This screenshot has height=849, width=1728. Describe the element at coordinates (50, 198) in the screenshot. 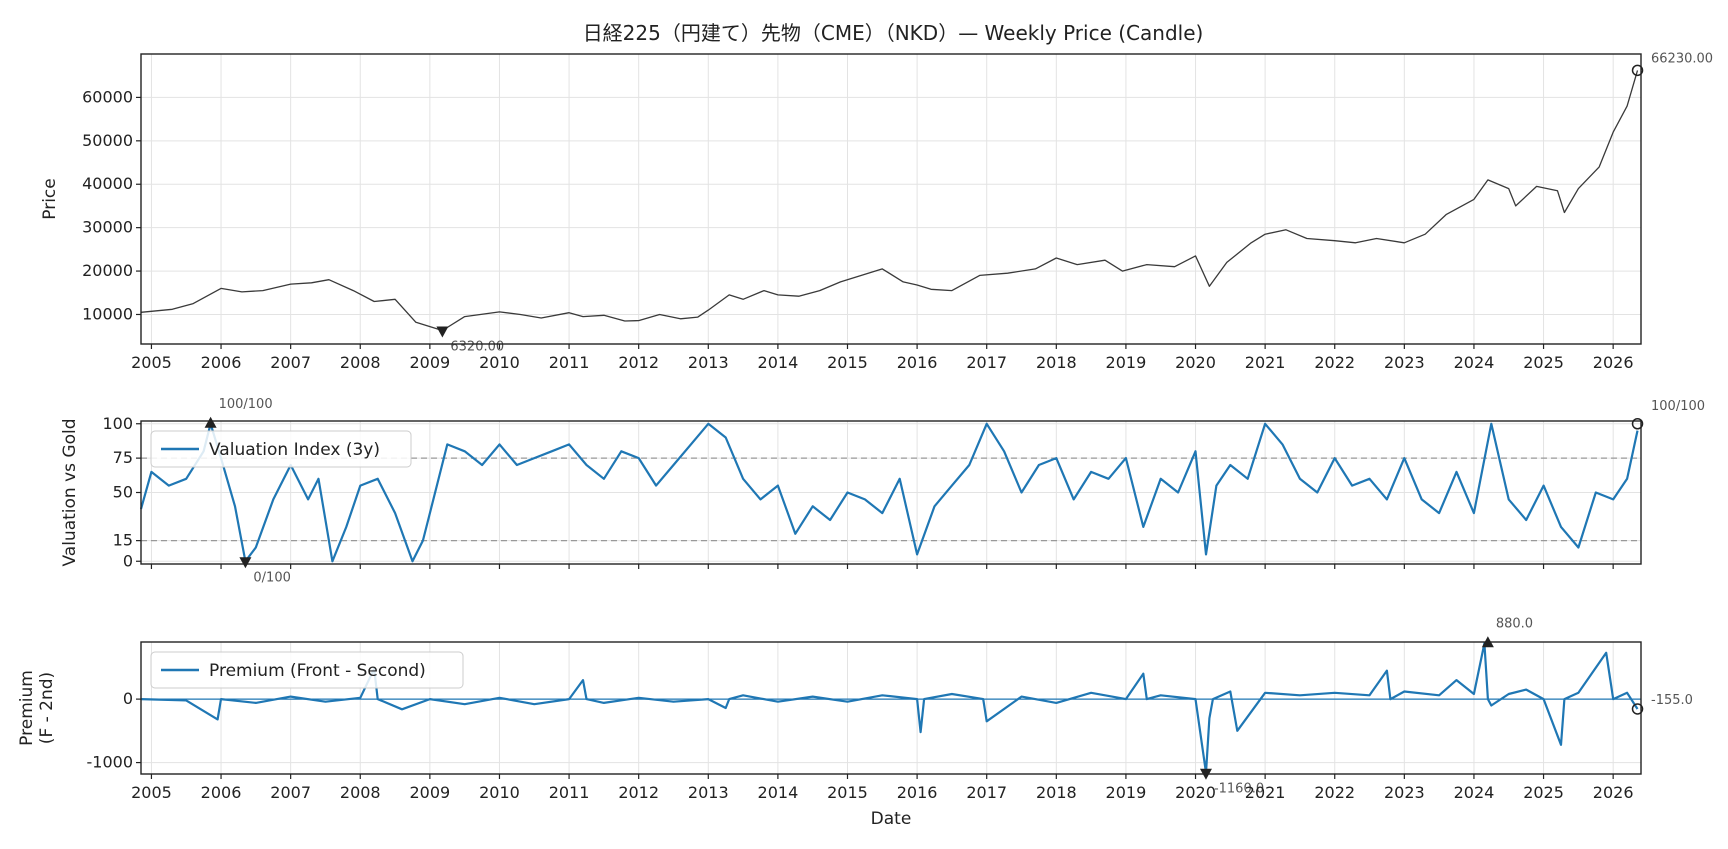

I see `y-axis-label: Price` at that location.